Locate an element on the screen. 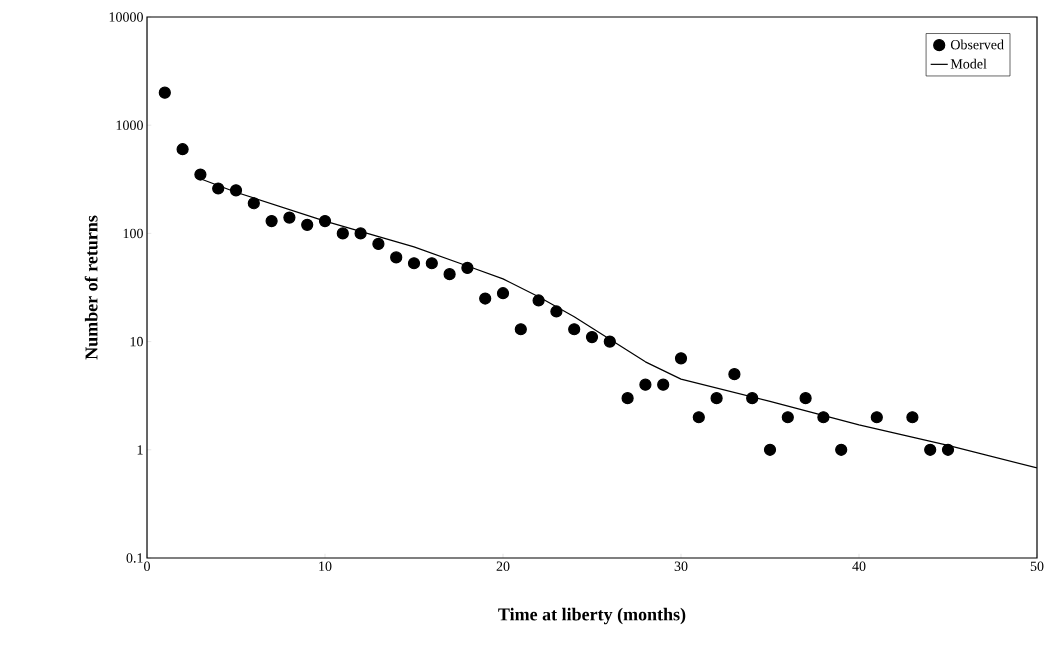 This screenshot has width=1052, height=666. y-tick-label: 0.1 is located at coordinates (134, 558).